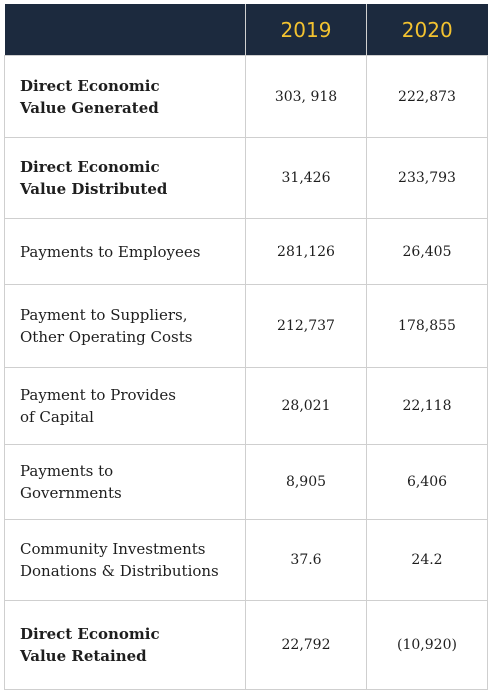  I want to click on value-2020: 22,118, so click(427, 406).